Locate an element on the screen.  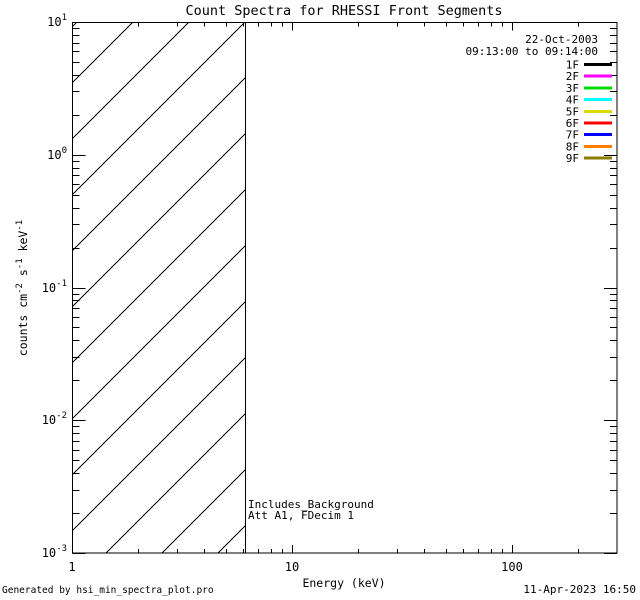
footer-generated-by: Generated by hsi_min_spectra_plot.pro is located at coordinates (108, 590).